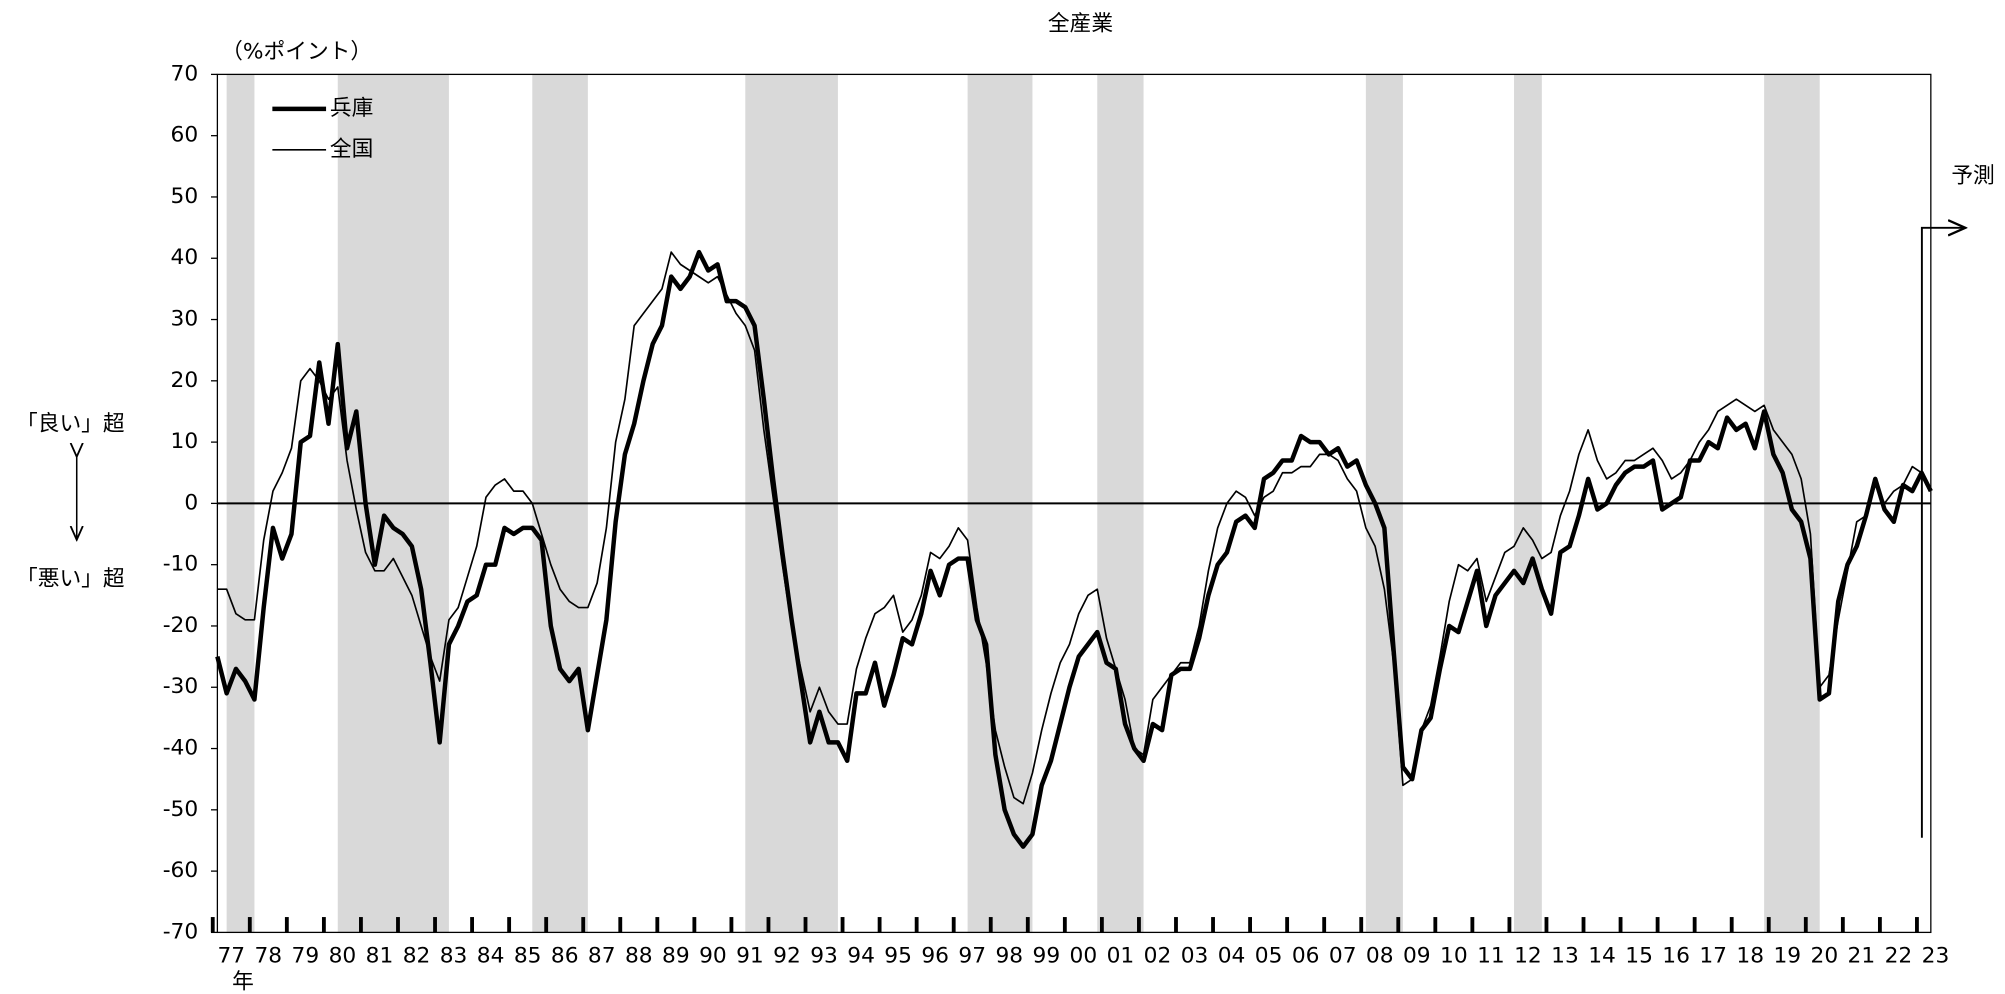  I want to click on chart-title: 全産業, so click(1080, 24).